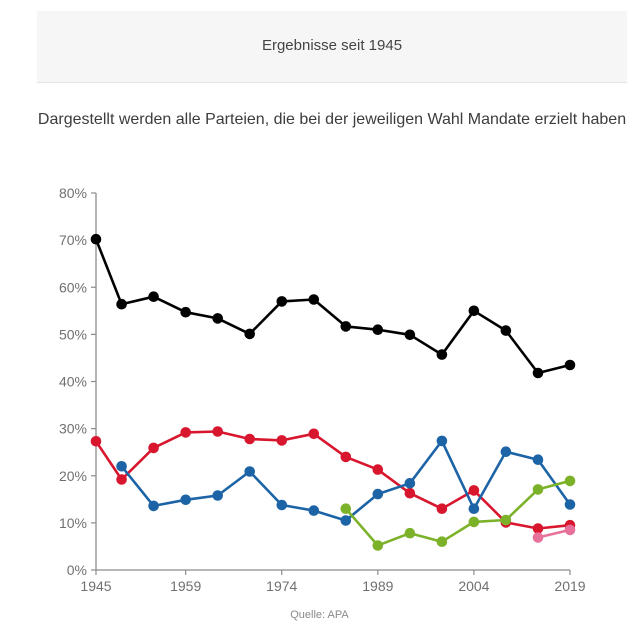  I want to click on y-tick-label: 50%, so click(73, 334).